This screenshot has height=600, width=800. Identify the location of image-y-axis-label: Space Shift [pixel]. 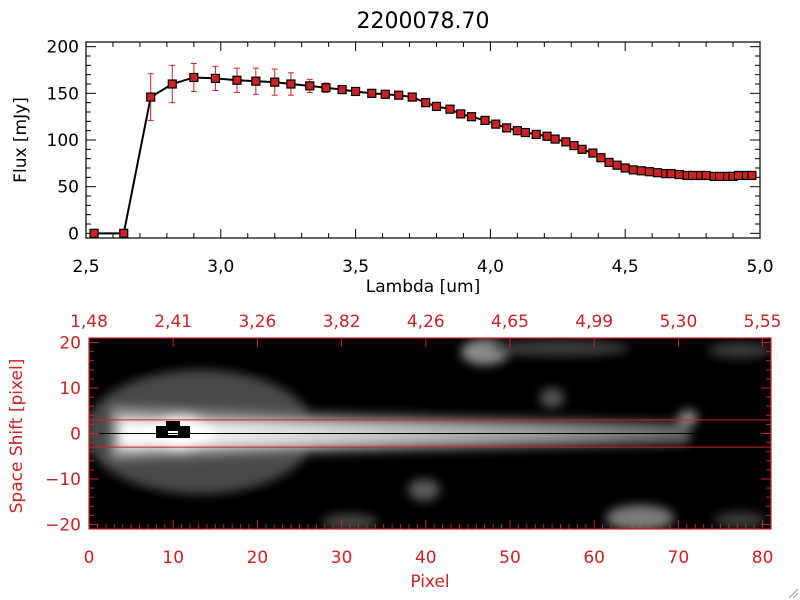
(17, 436).